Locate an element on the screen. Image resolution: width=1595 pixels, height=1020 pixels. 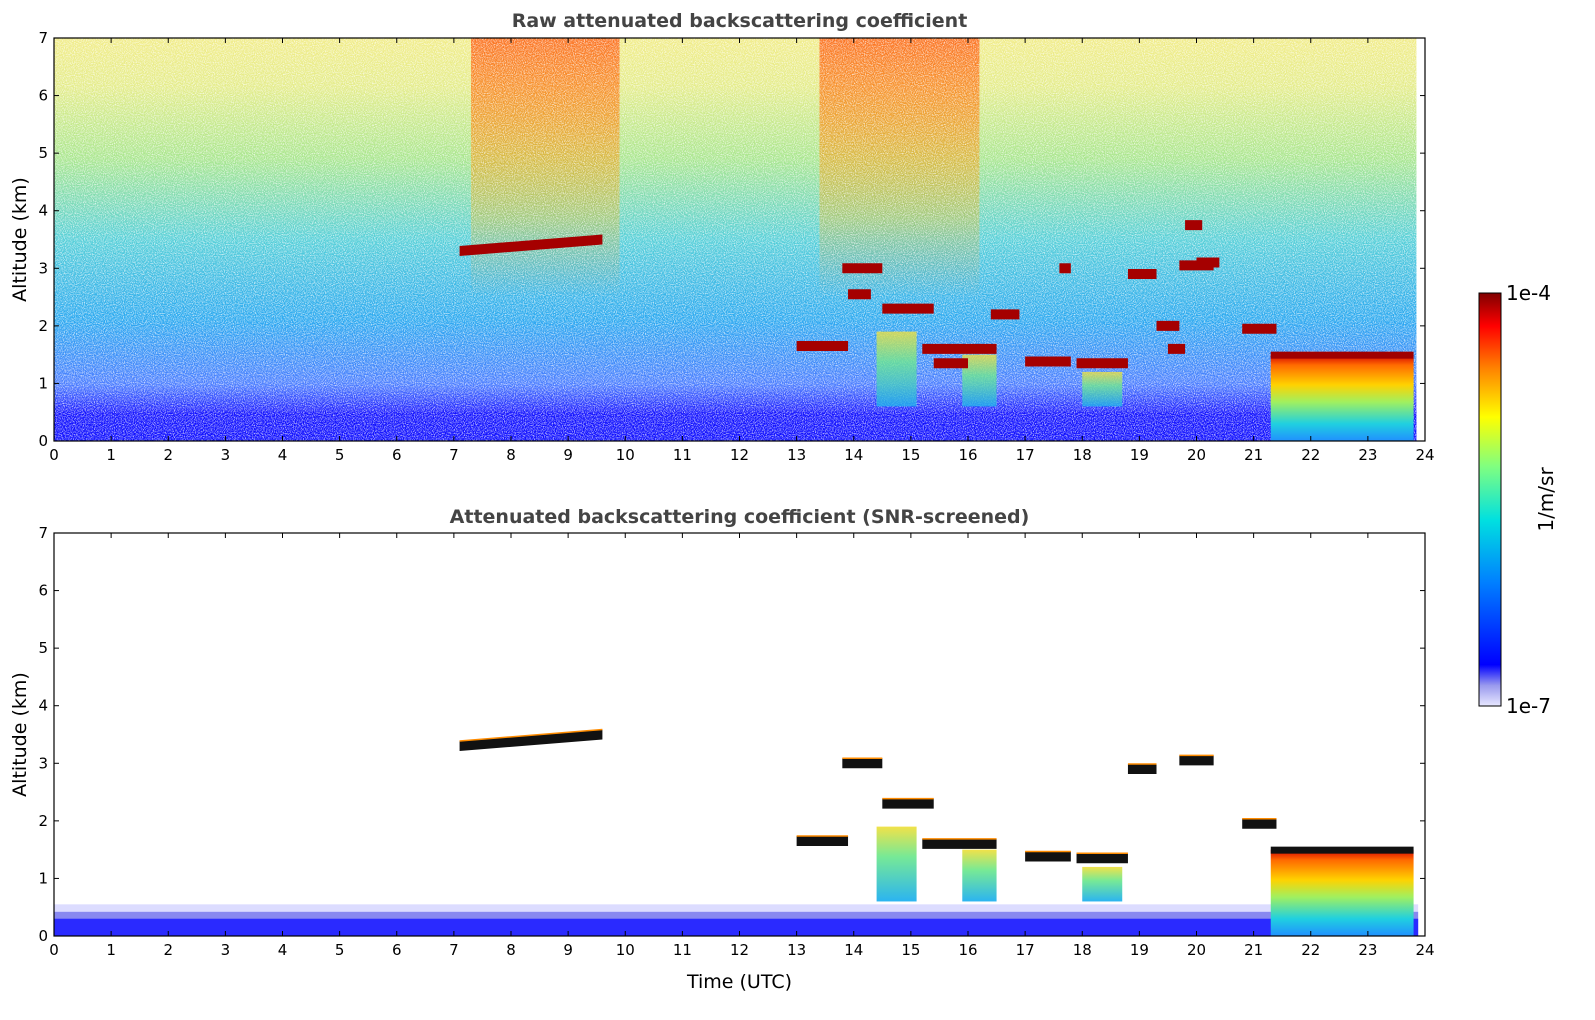
colorbar-max-label: 1e-4 is located at coordinates (1528, 293).